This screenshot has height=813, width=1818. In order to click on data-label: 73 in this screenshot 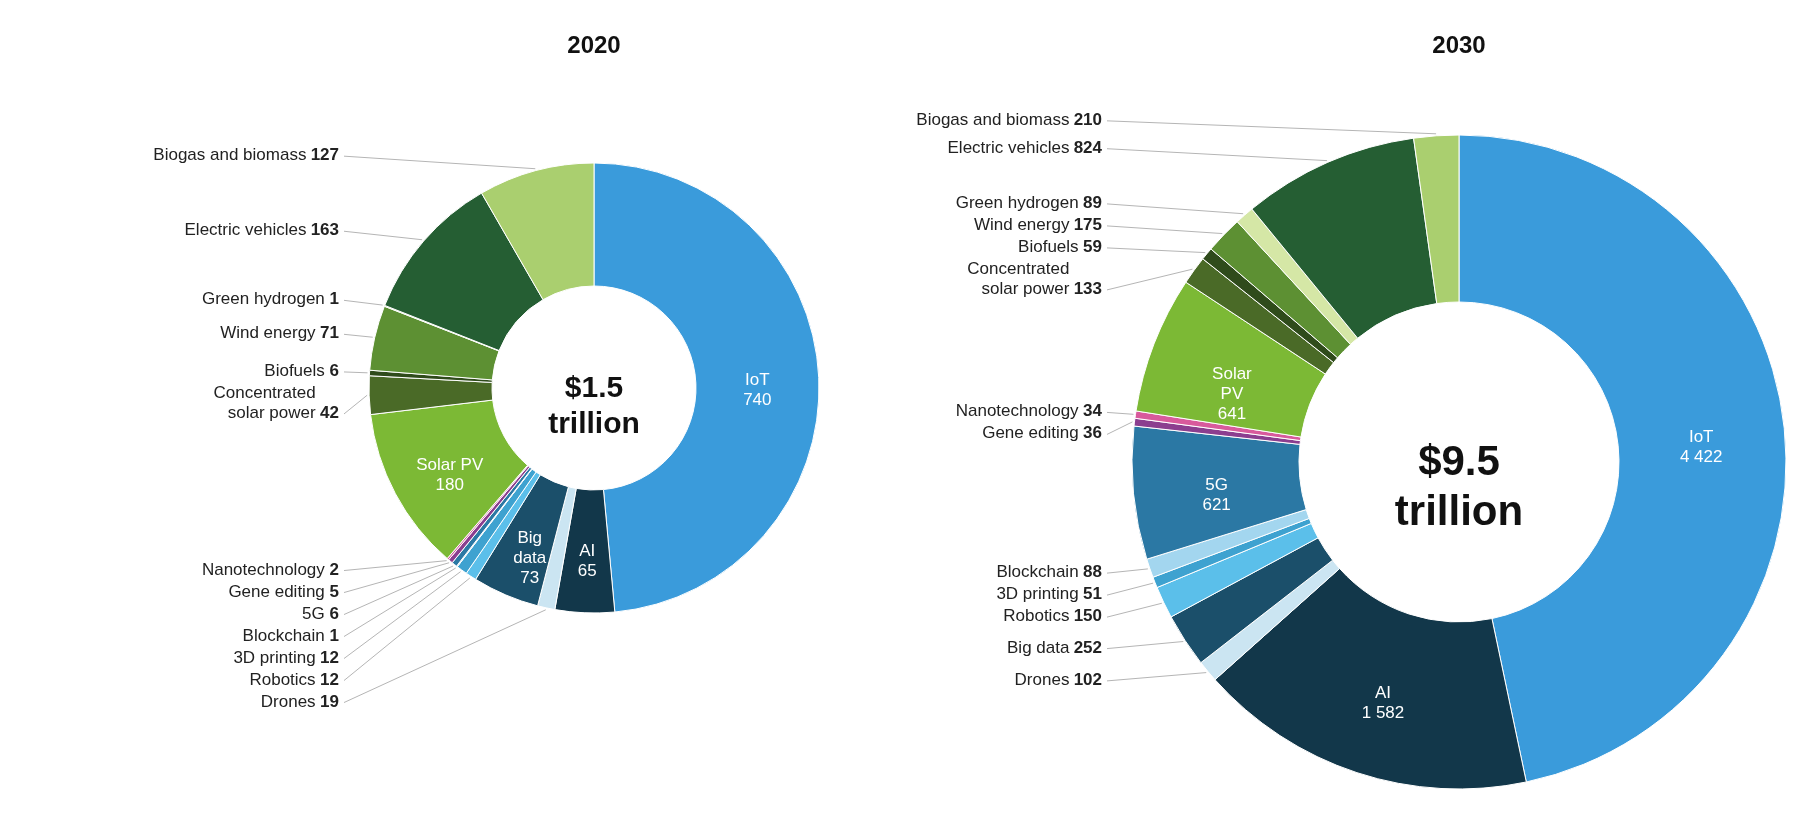, I will do `click(530, 578)`.